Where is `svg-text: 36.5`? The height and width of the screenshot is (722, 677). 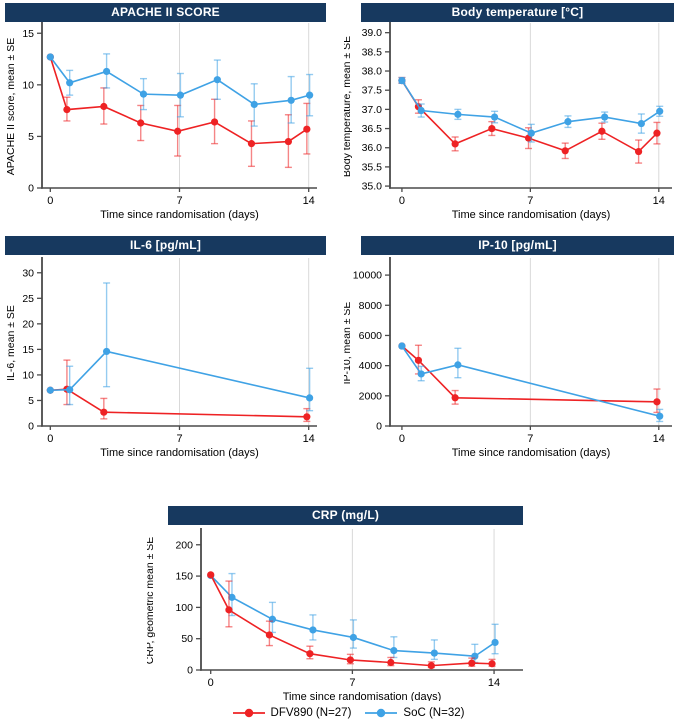 svg-text: 36.5 is located at coordinates (372, 129).